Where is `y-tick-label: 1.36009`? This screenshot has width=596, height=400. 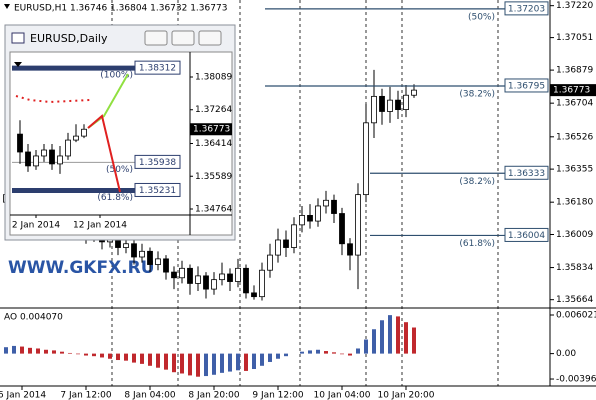 y-tick-label: 1.36009 is located at coordinates (574, 235).